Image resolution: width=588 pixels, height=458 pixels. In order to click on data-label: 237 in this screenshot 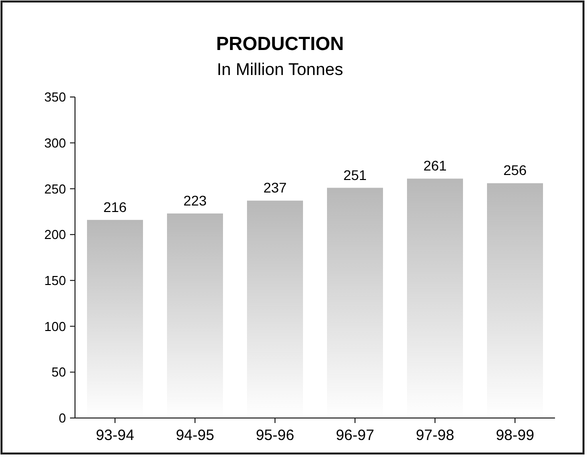, I will do `click(275, 188)`.